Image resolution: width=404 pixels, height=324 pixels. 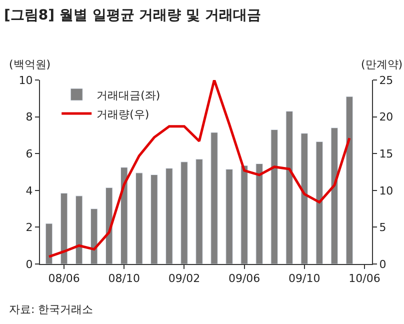 What do you see at coordinates (25, 80) in the screenshot?
I see `y-tick-label: 10` at bounding box center [25, 80].